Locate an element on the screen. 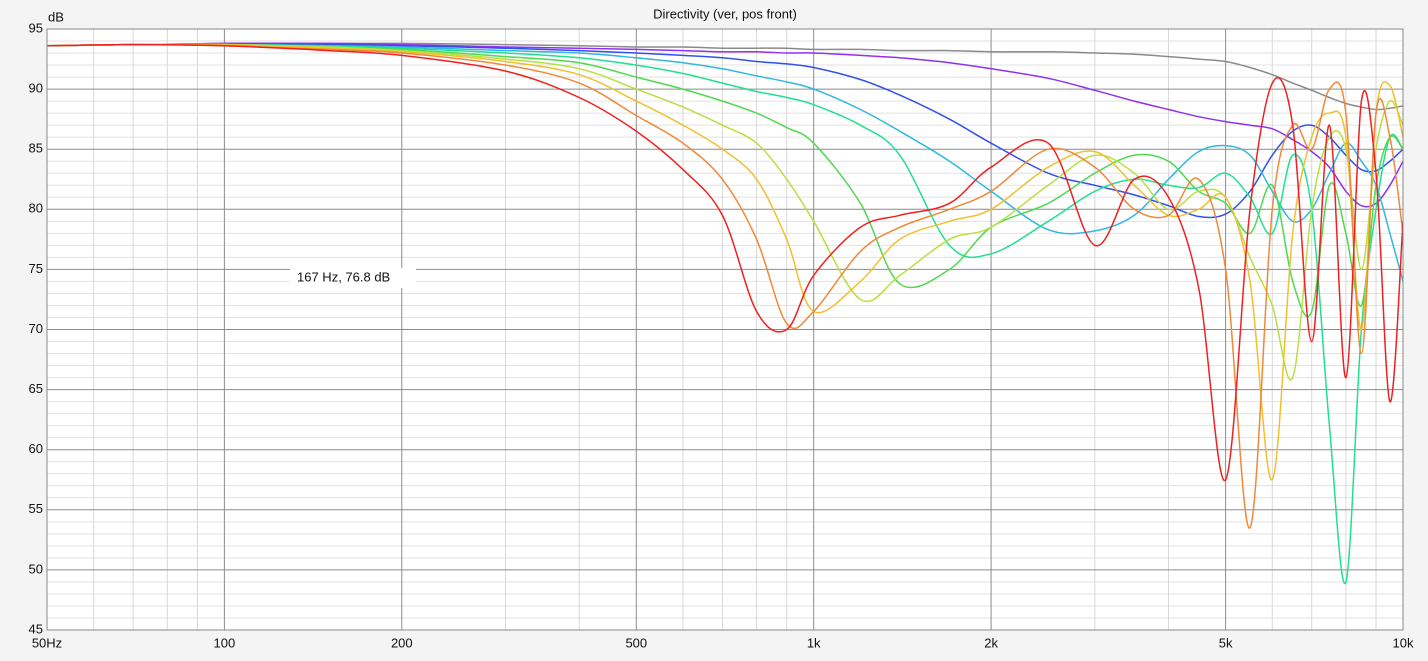  y-tick-label: 80 is located at coordinates (36, 208).